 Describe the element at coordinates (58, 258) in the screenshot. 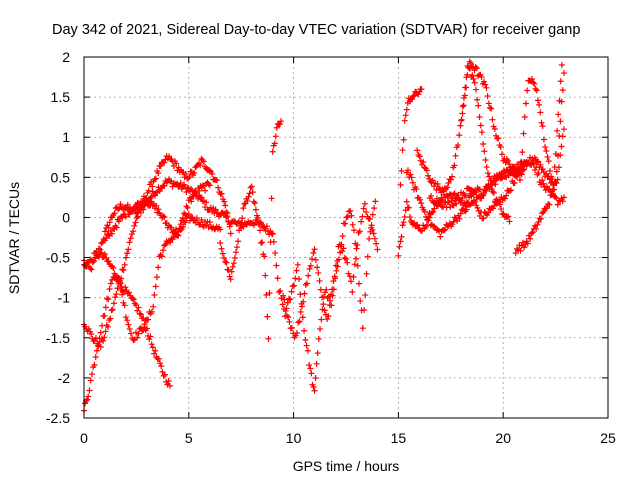

I see `y-tick-label: -0.5` at that location.